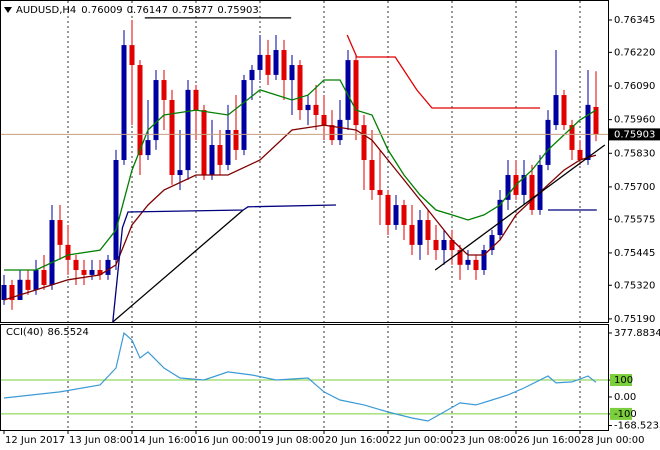 The image size is (660, 450). What do you see at coordinates (634, 120) in the screenshot?
I see `y-tick-label: 0.75960` at bounding box center [634, 120].